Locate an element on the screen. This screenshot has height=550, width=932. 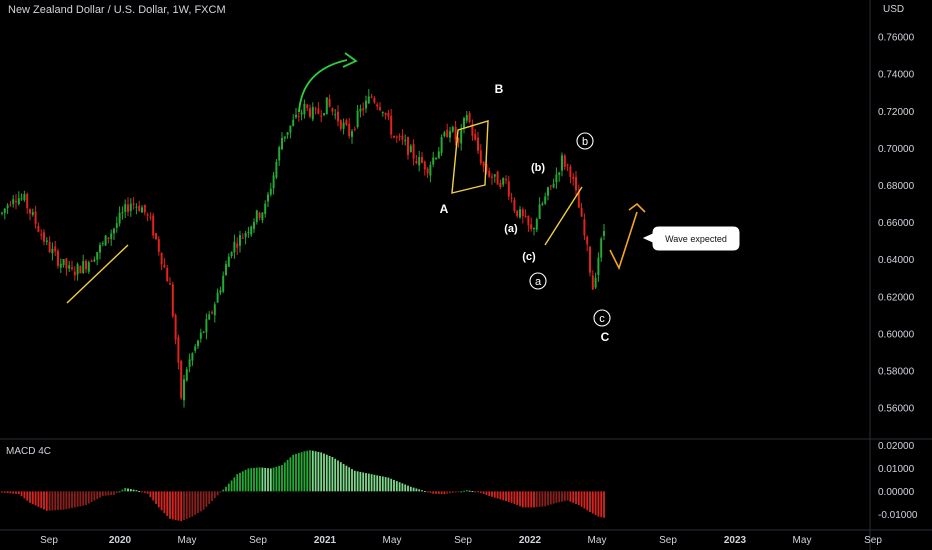
wave-label-a-circled: a is located at coordinates (538, 282).